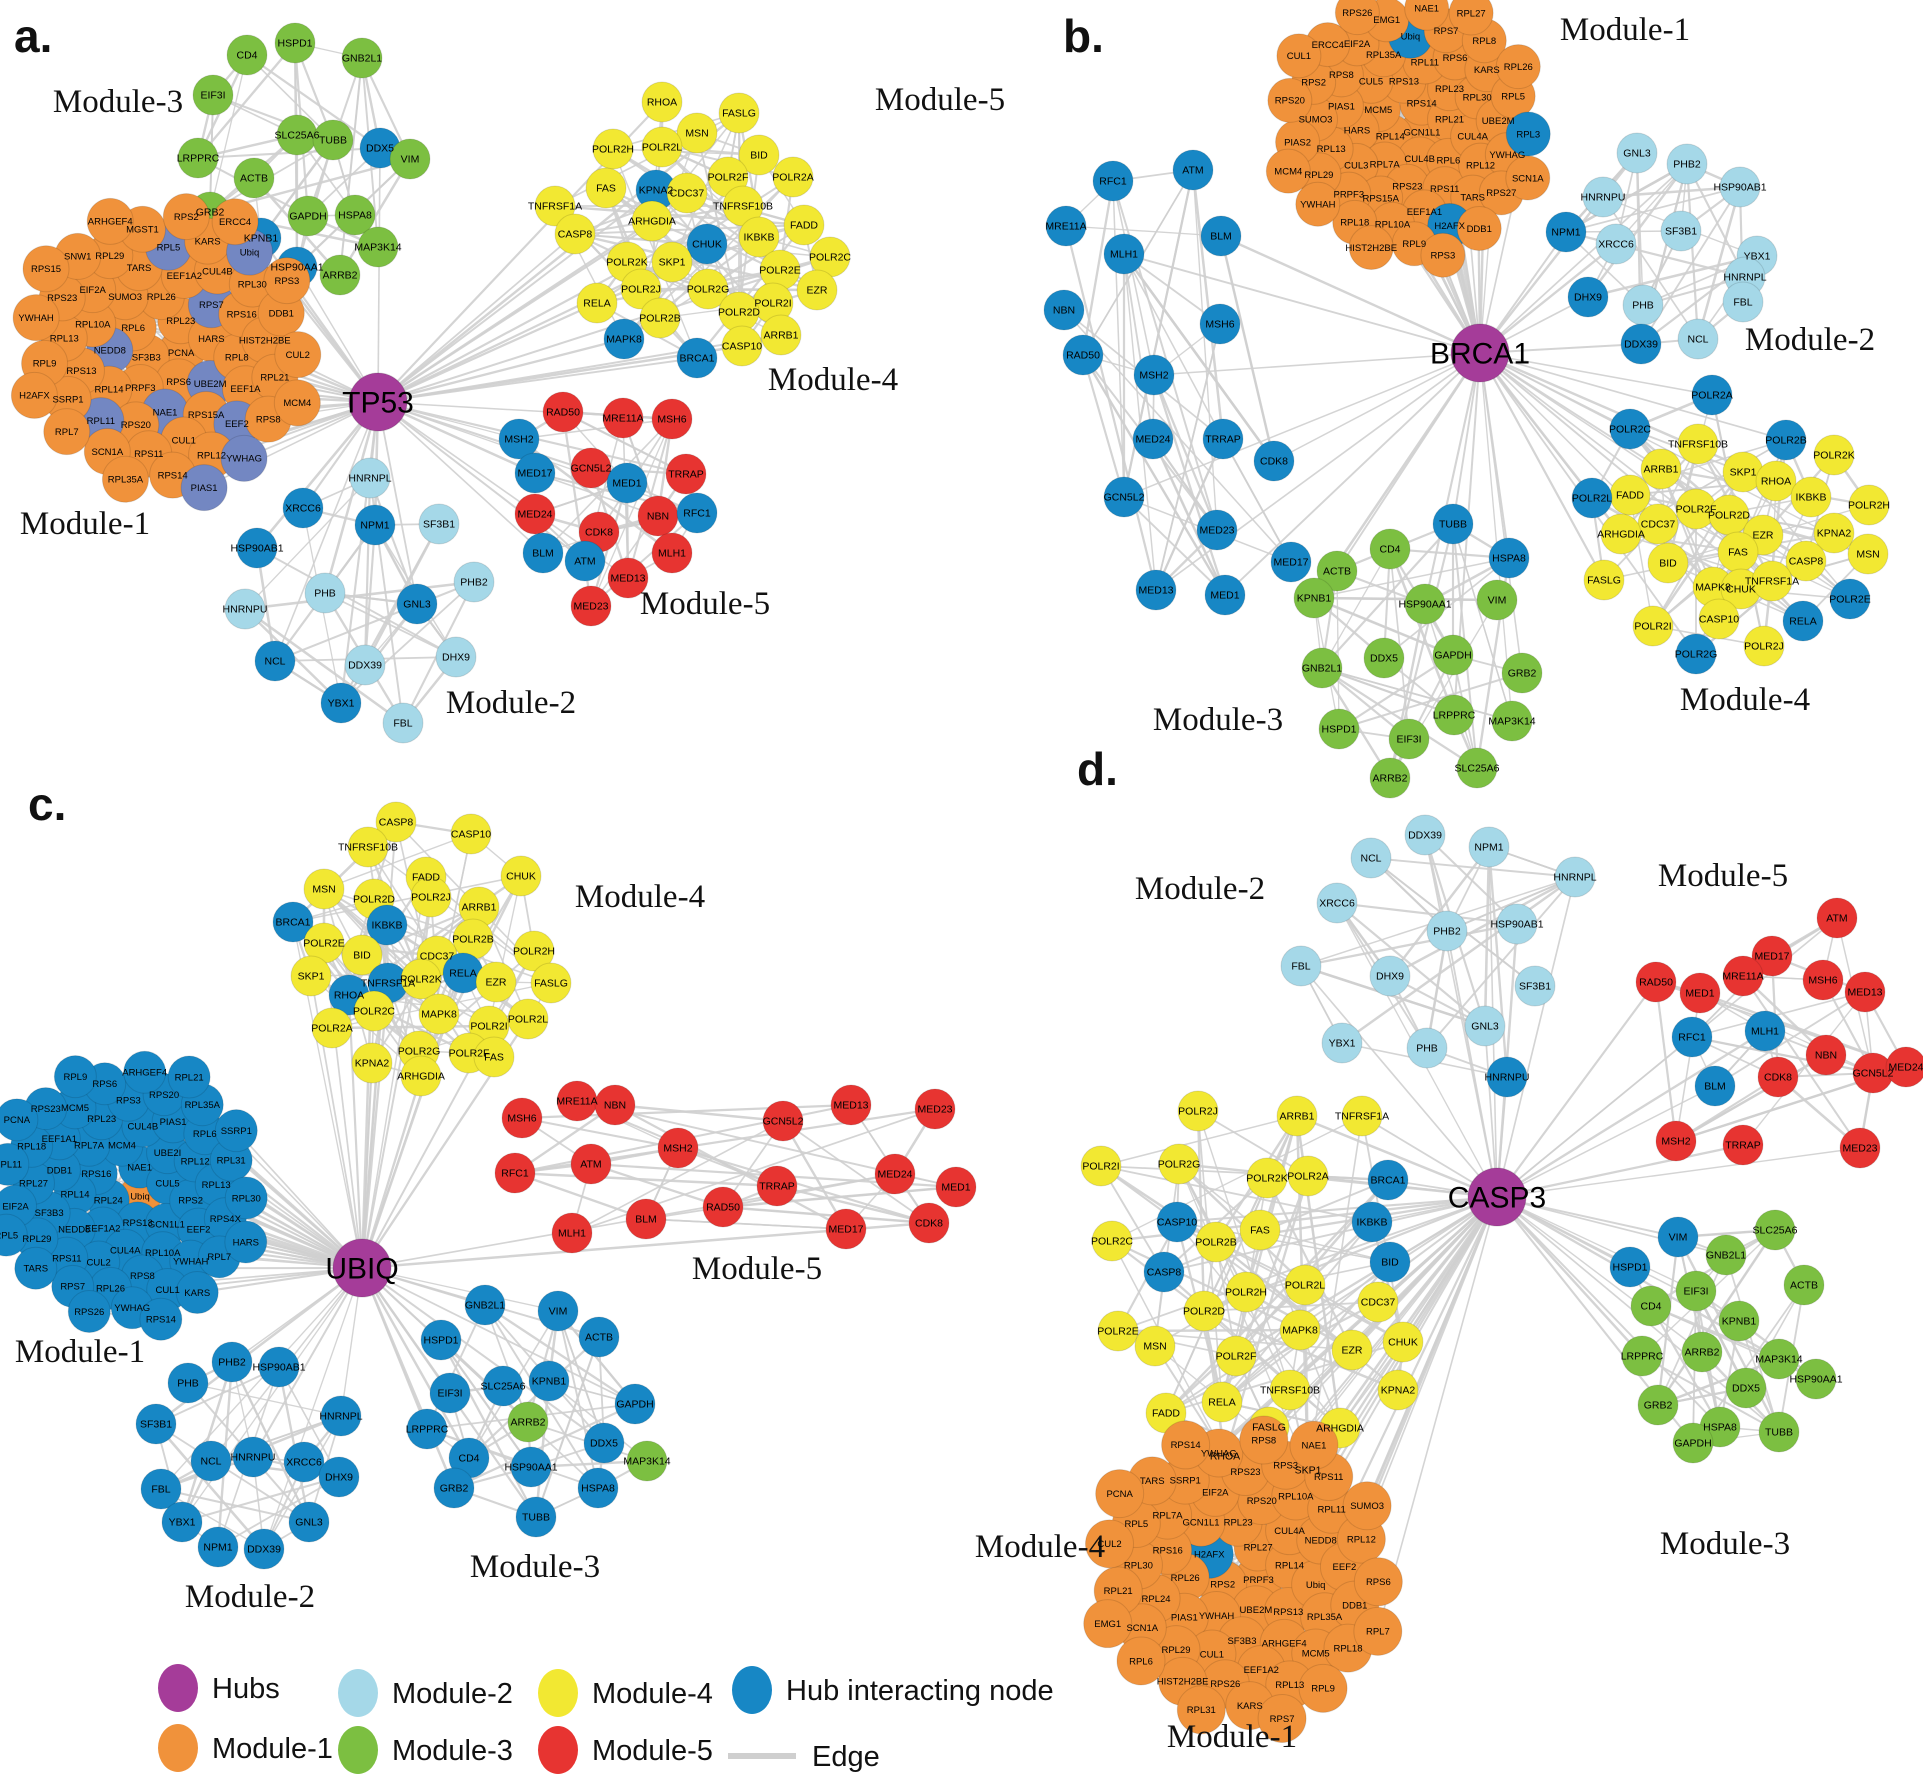 This screenshot has height=1775, width=1923. Describe the element at coordinates (1256, 1610) in the screenshot. I see `gene-label: UBE2M` at that location.